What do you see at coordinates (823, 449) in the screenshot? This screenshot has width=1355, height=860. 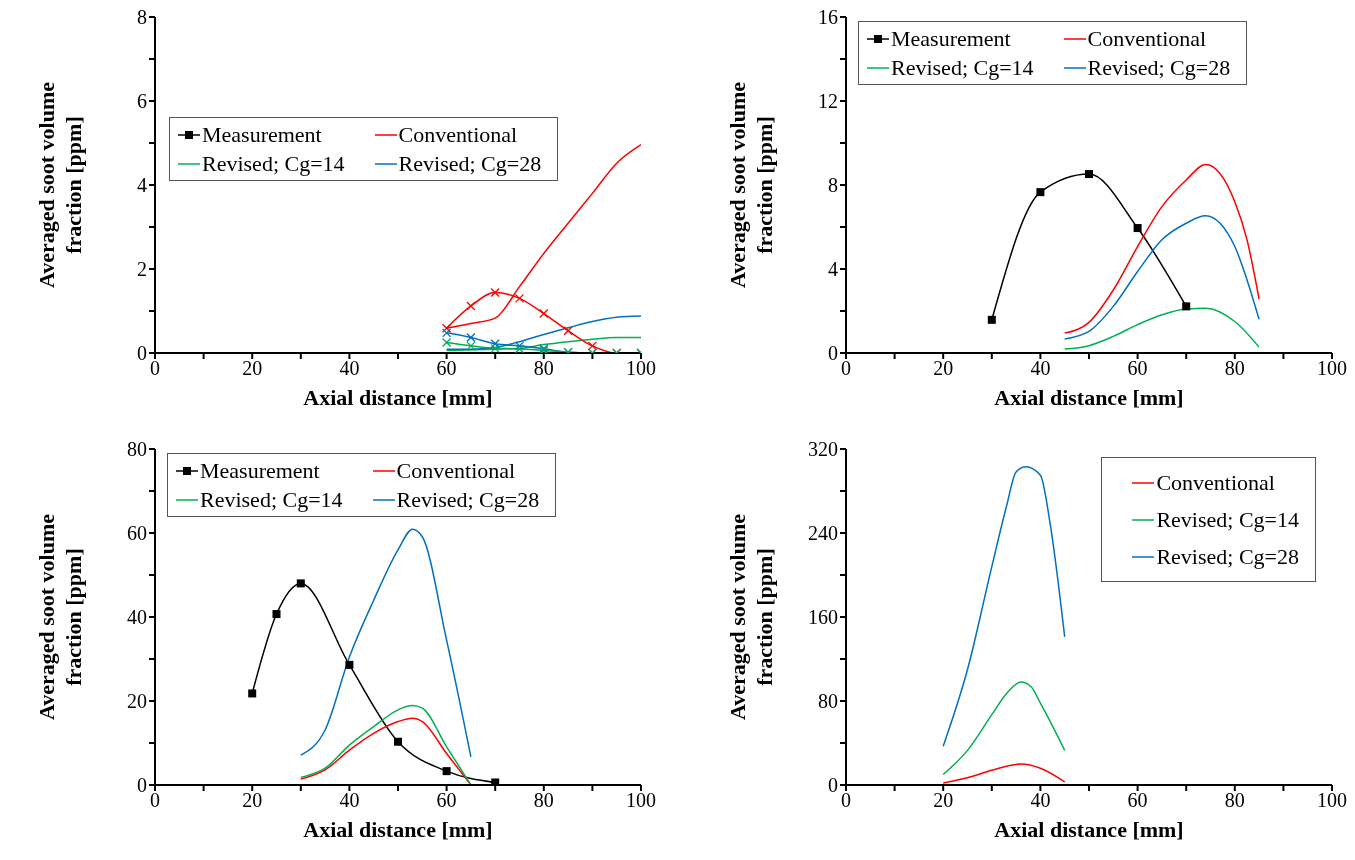 I see `y-tick-label: 320` at bounding box center [823, 449].